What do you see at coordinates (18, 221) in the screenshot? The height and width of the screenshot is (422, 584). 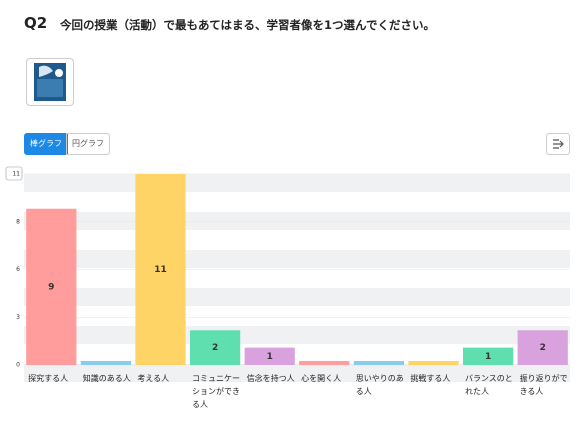 I see `y-tick-label: 8` at bounding box center [18, 221].